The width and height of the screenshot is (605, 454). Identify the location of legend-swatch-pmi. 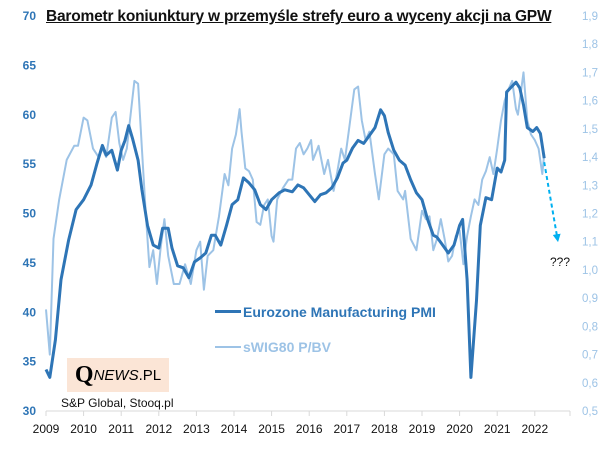
(228, 311).